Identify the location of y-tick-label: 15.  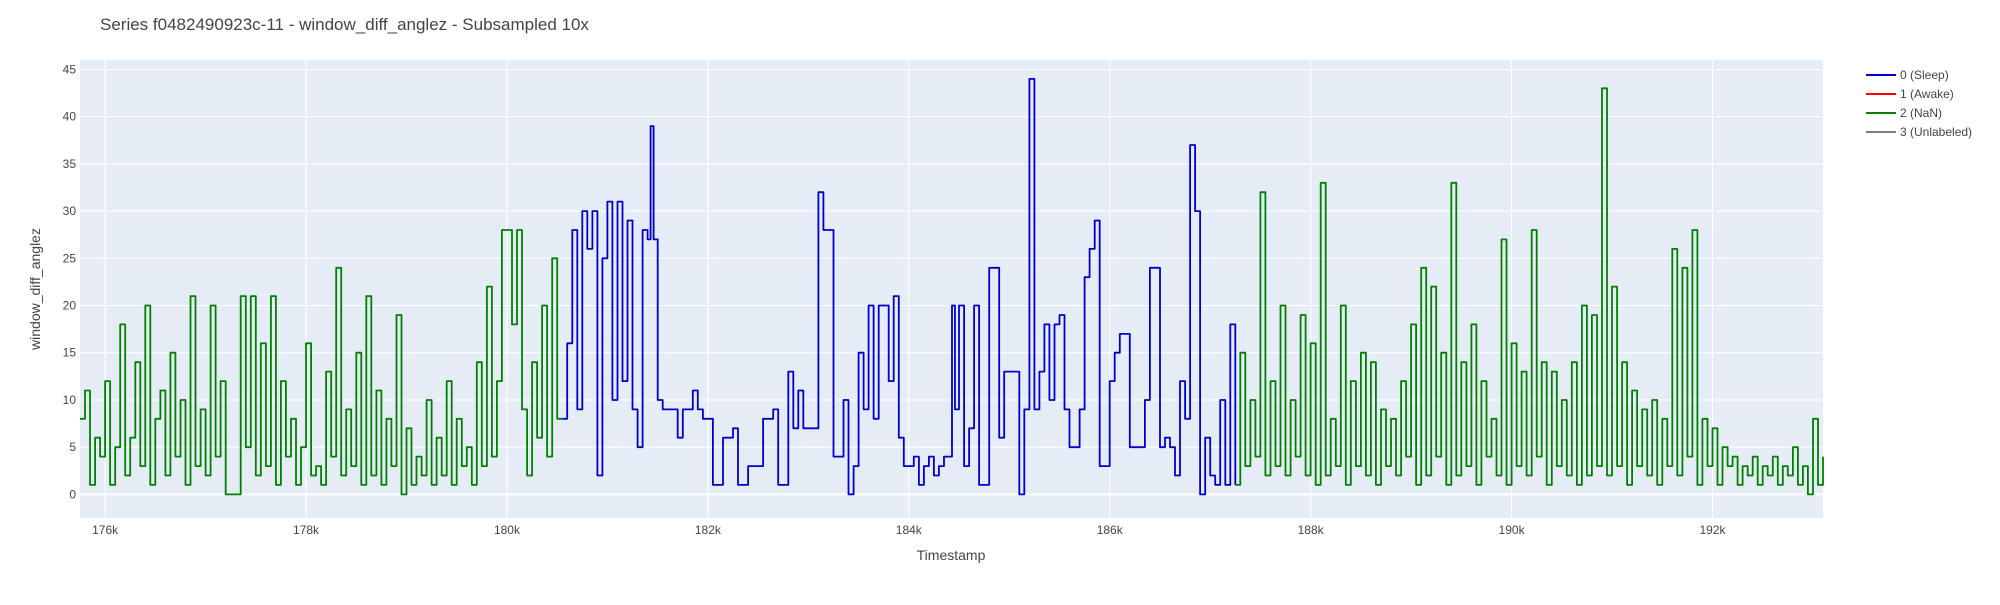
(70, 353).